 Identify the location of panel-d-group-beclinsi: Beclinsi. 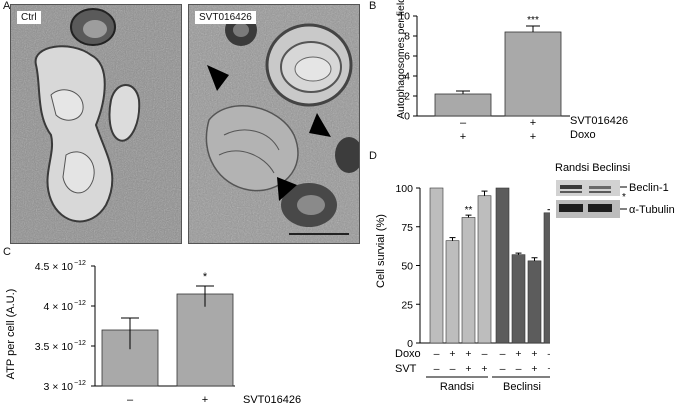
(522, 387).